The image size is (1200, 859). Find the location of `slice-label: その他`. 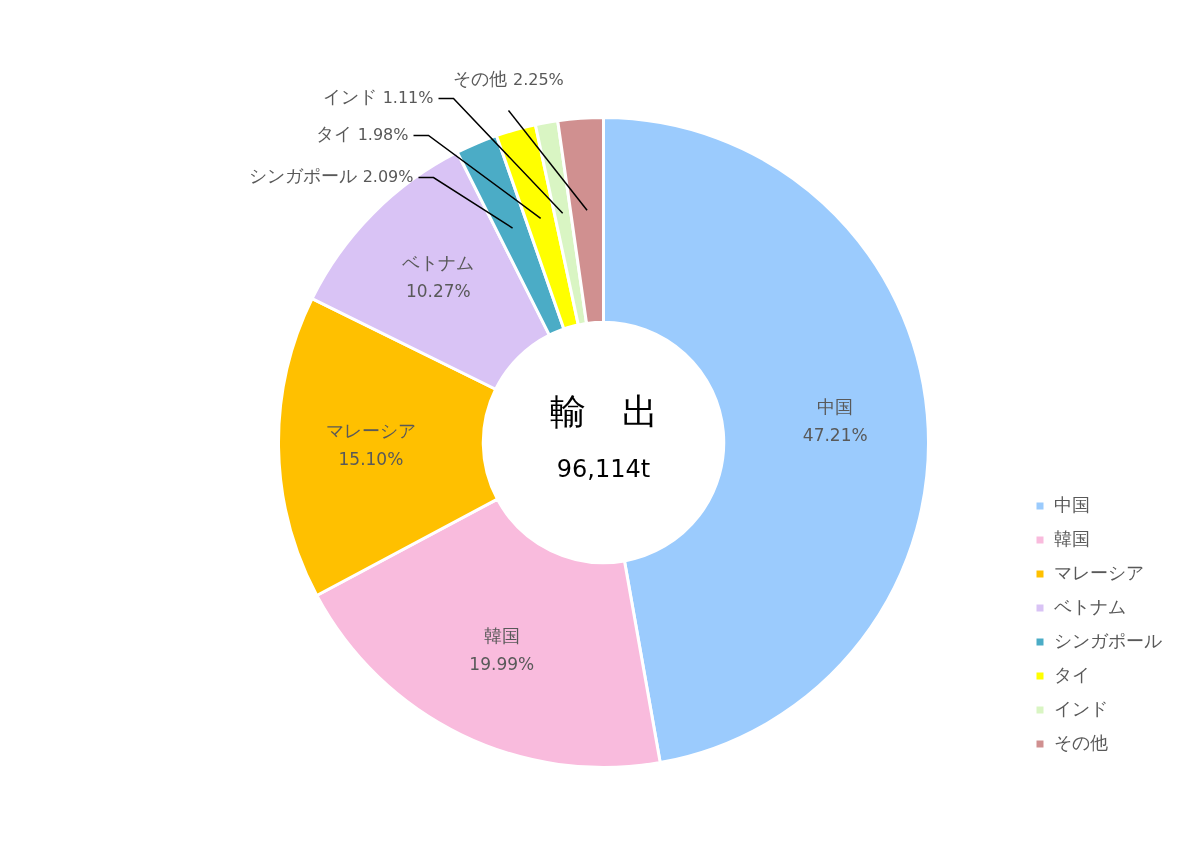

slice-label: その他 is located at coordinates (483, 79).